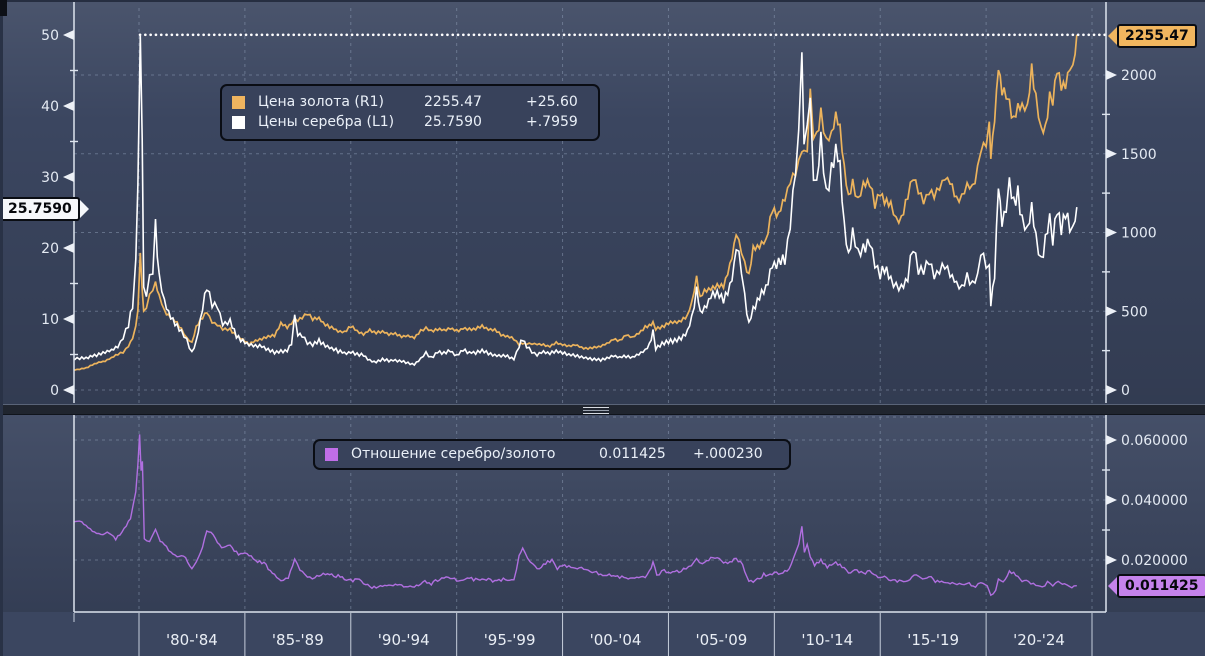  I want to click on right-axis-tick-label: 0, so click(1125, 391).